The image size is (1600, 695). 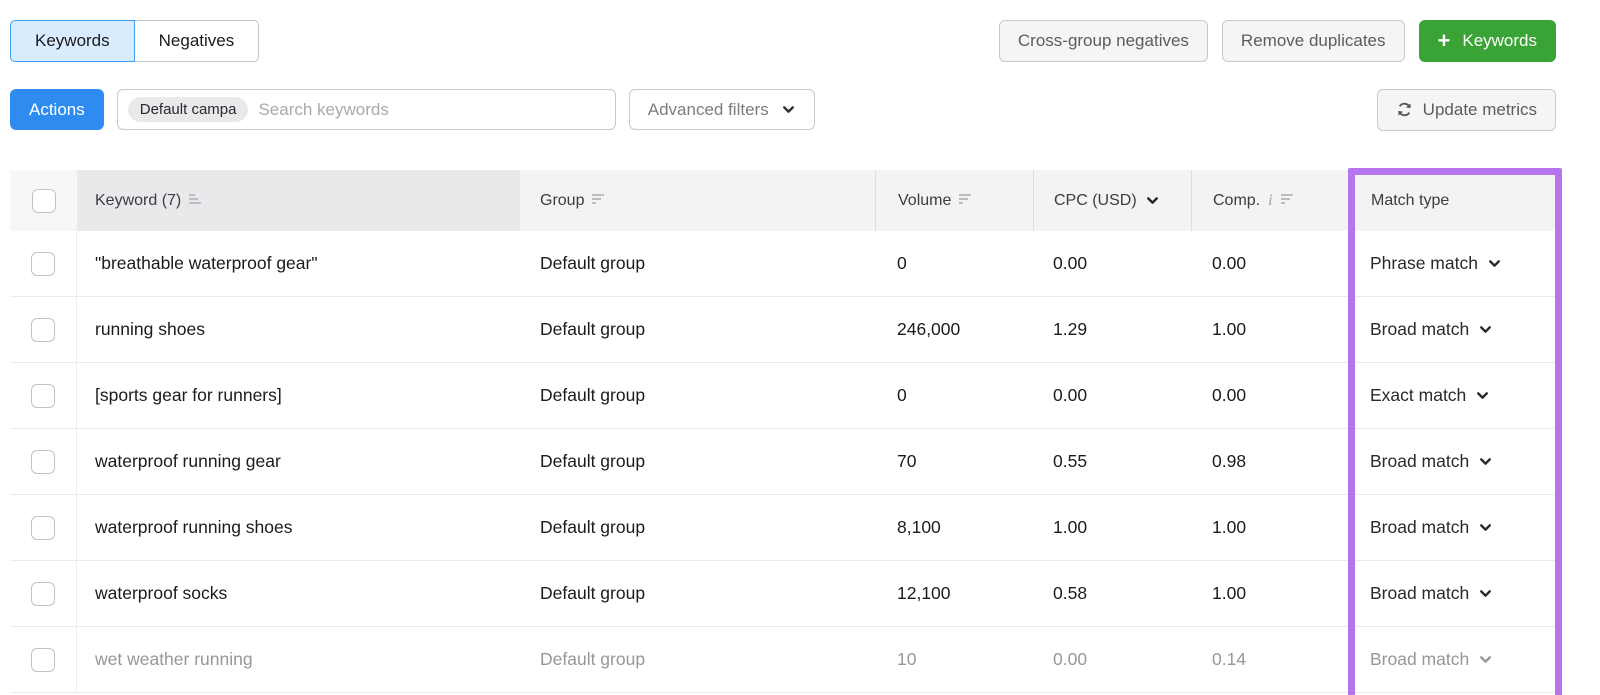 What do you see at coordinates (1424, 263) in the screenshot?
I see `match-type-label: Phrase match` at bounding box center [1424, 263].